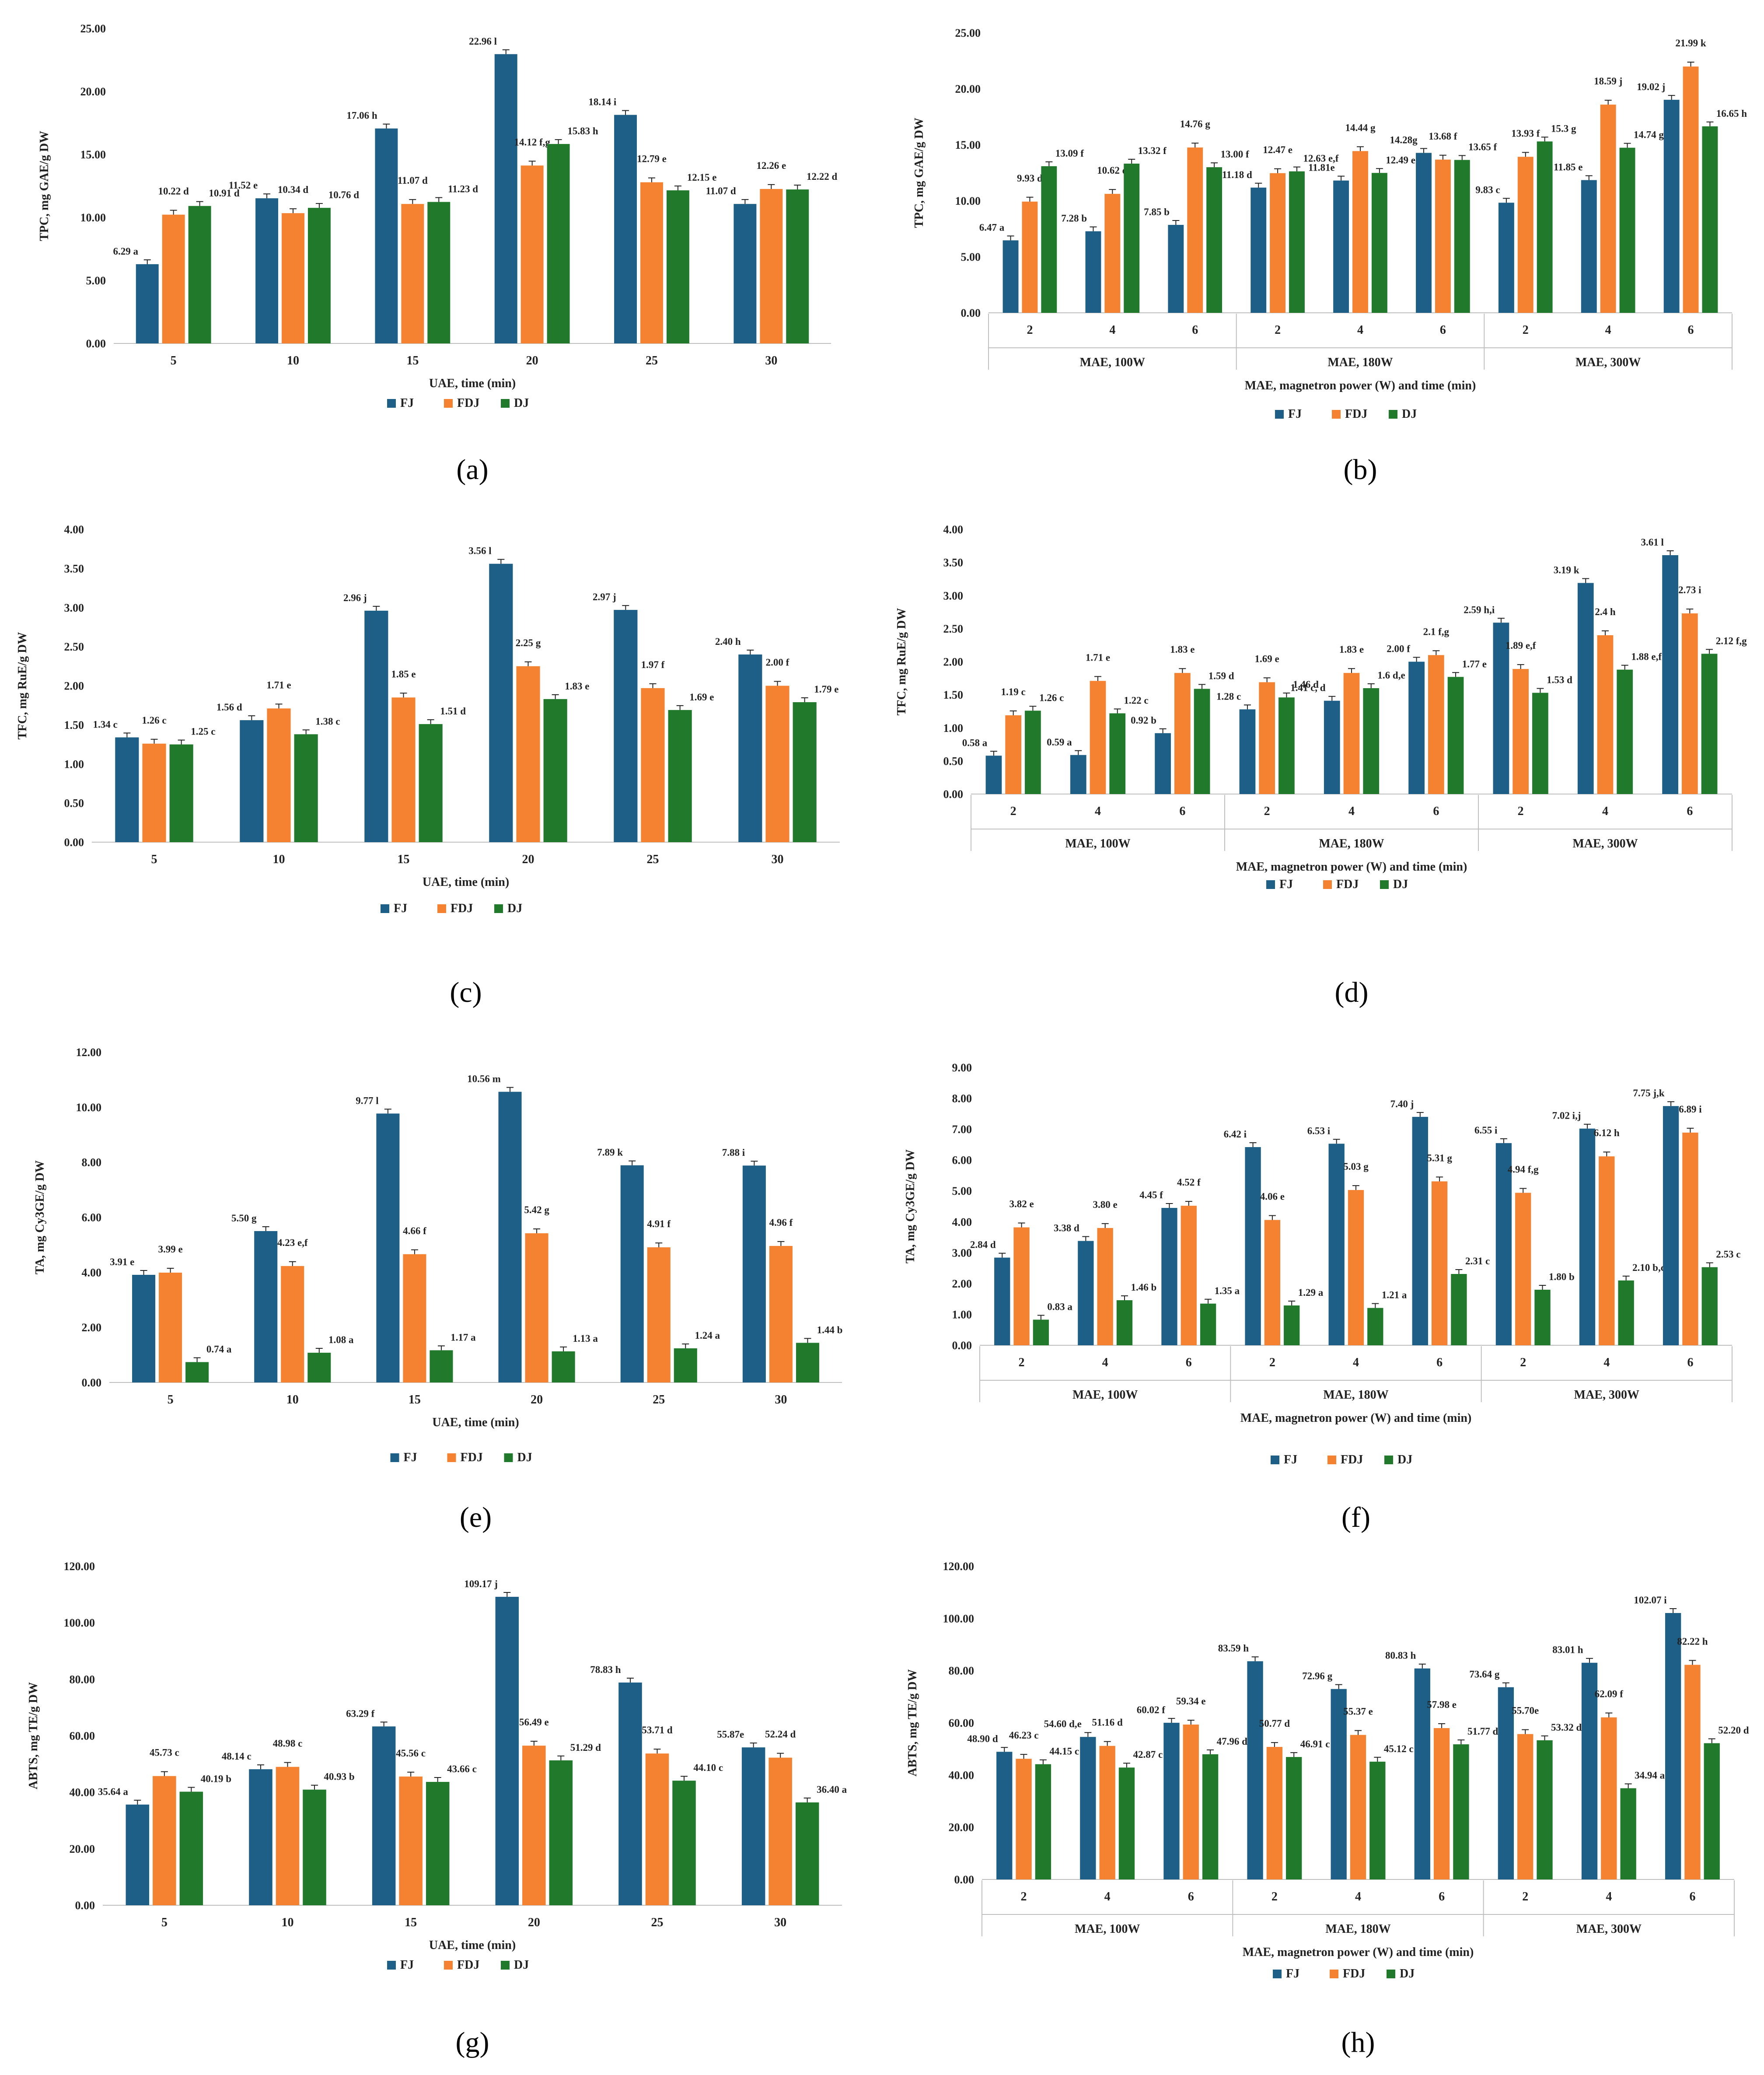 This screenshot has height=2075, width=1764. I want to click on data-label: 12.63 e,f, so click(1321, 158).